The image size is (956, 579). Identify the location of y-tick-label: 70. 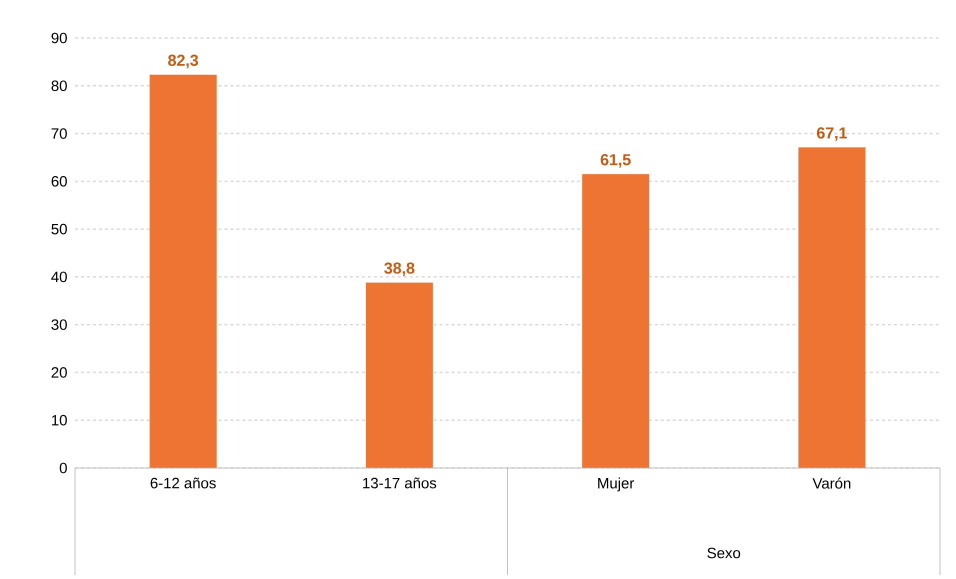
(59, 133).